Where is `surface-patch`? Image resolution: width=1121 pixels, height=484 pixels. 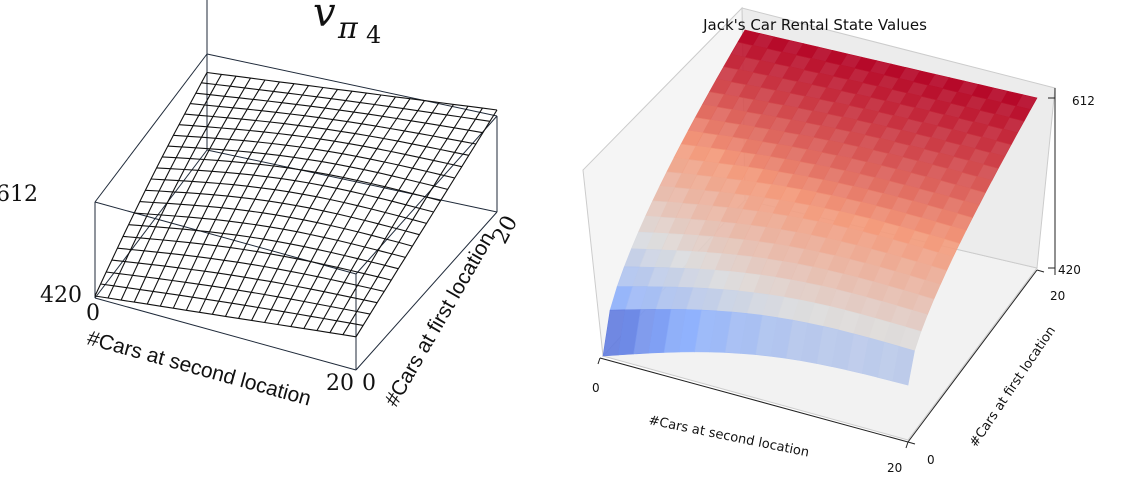 surface-patch is located at coordinates (903, 366).